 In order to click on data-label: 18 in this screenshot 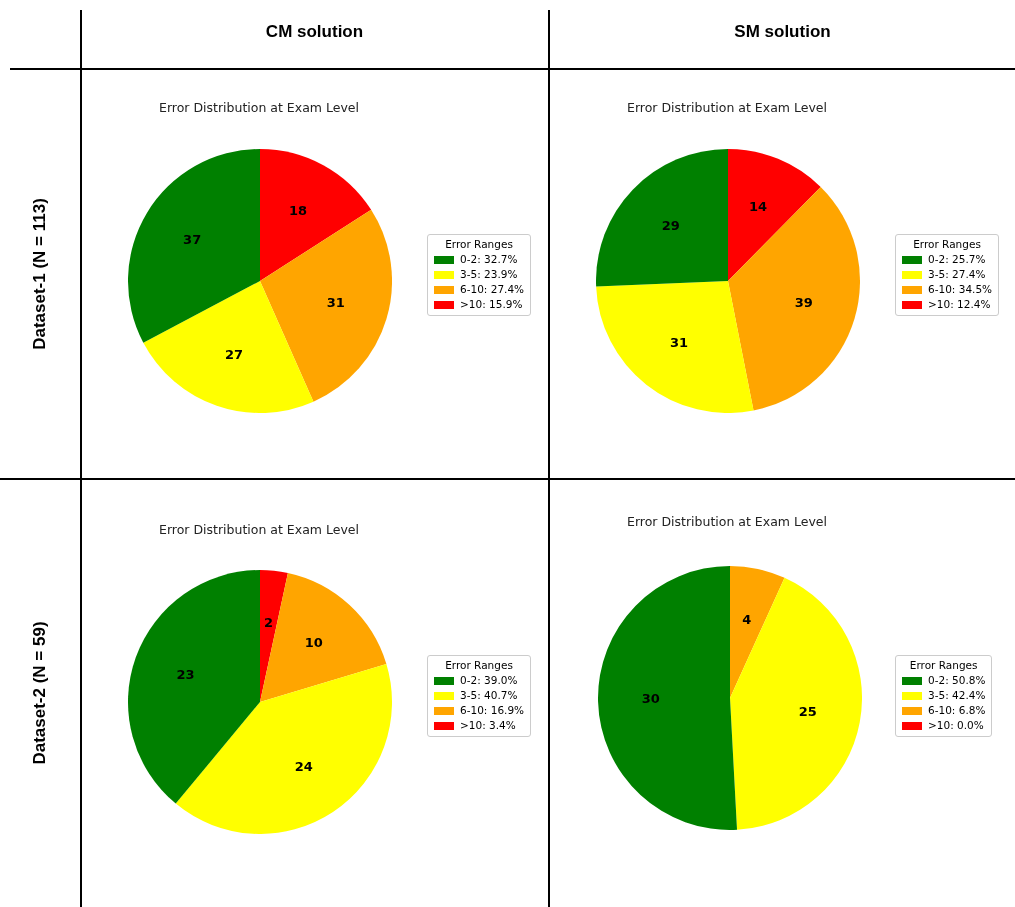, I will do `click(298, 210)`.